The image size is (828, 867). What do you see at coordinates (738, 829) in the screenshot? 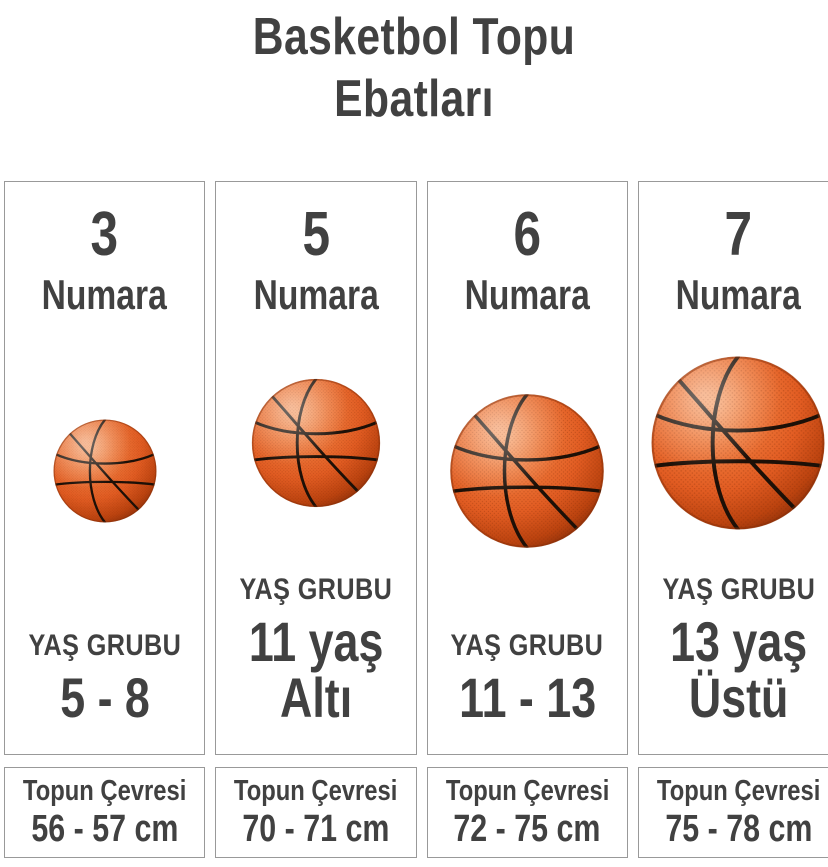
I see `circumference-value: 75 - 78 cm` at bounding box center [738, 829].